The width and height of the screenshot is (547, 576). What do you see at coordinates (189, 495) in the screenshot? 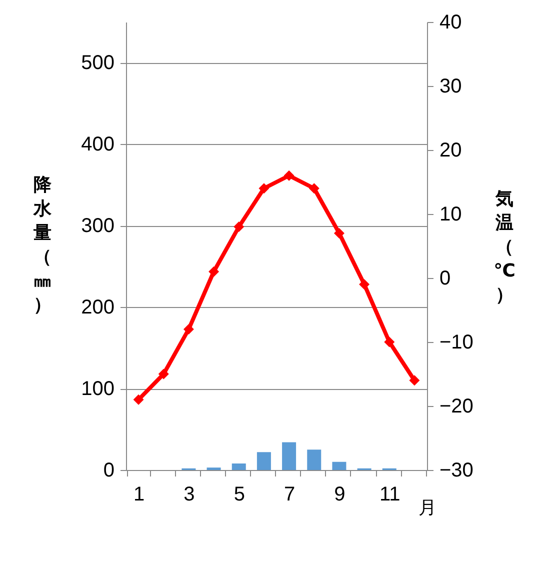
I see `x-tick-label: 3` at bounding box center [189, 495].